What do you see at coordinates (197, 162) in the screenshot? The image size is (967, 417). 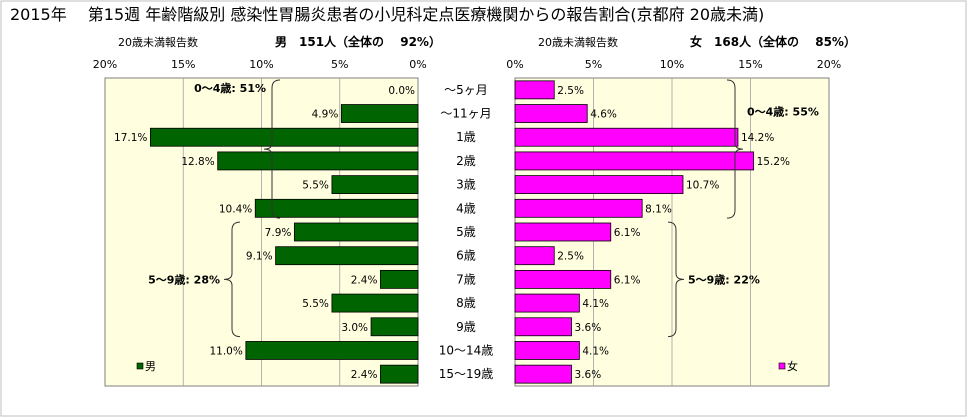 I see `m-data-label: 12.8%` at bounding box center [197, 162].